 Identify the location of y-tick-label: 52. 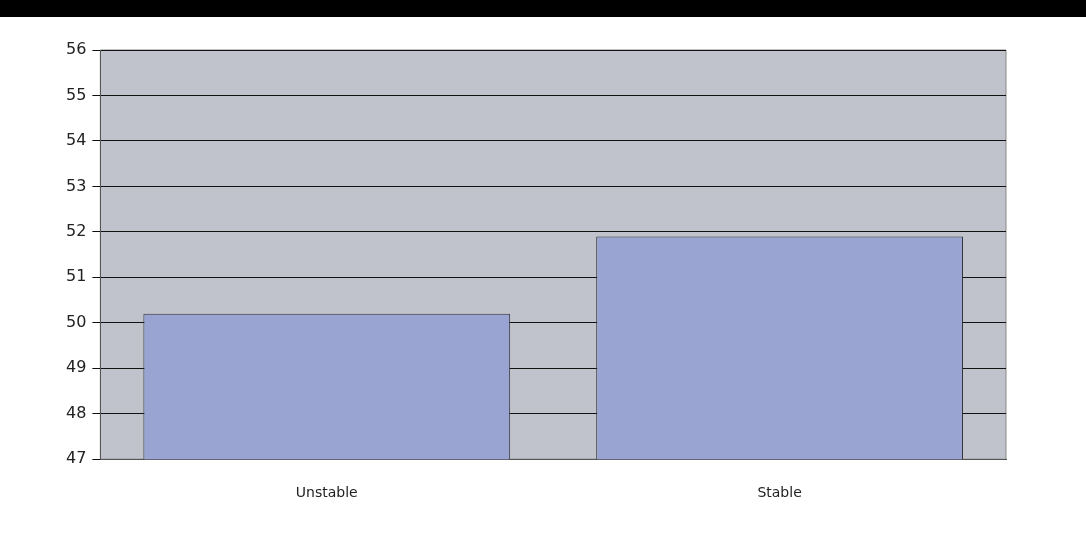
(76, 231).